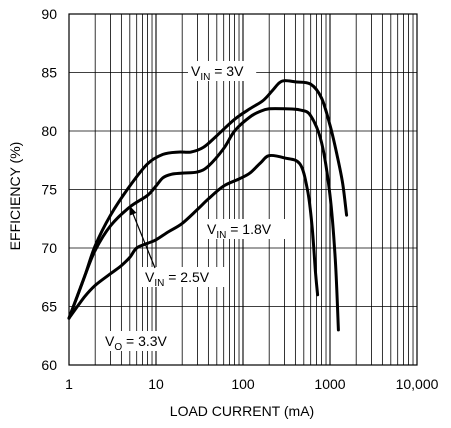  Describe the element at coordinates (15, 196) in the screenshot. I see `y-axis-label: EFFICIENCY (%)` at that location.